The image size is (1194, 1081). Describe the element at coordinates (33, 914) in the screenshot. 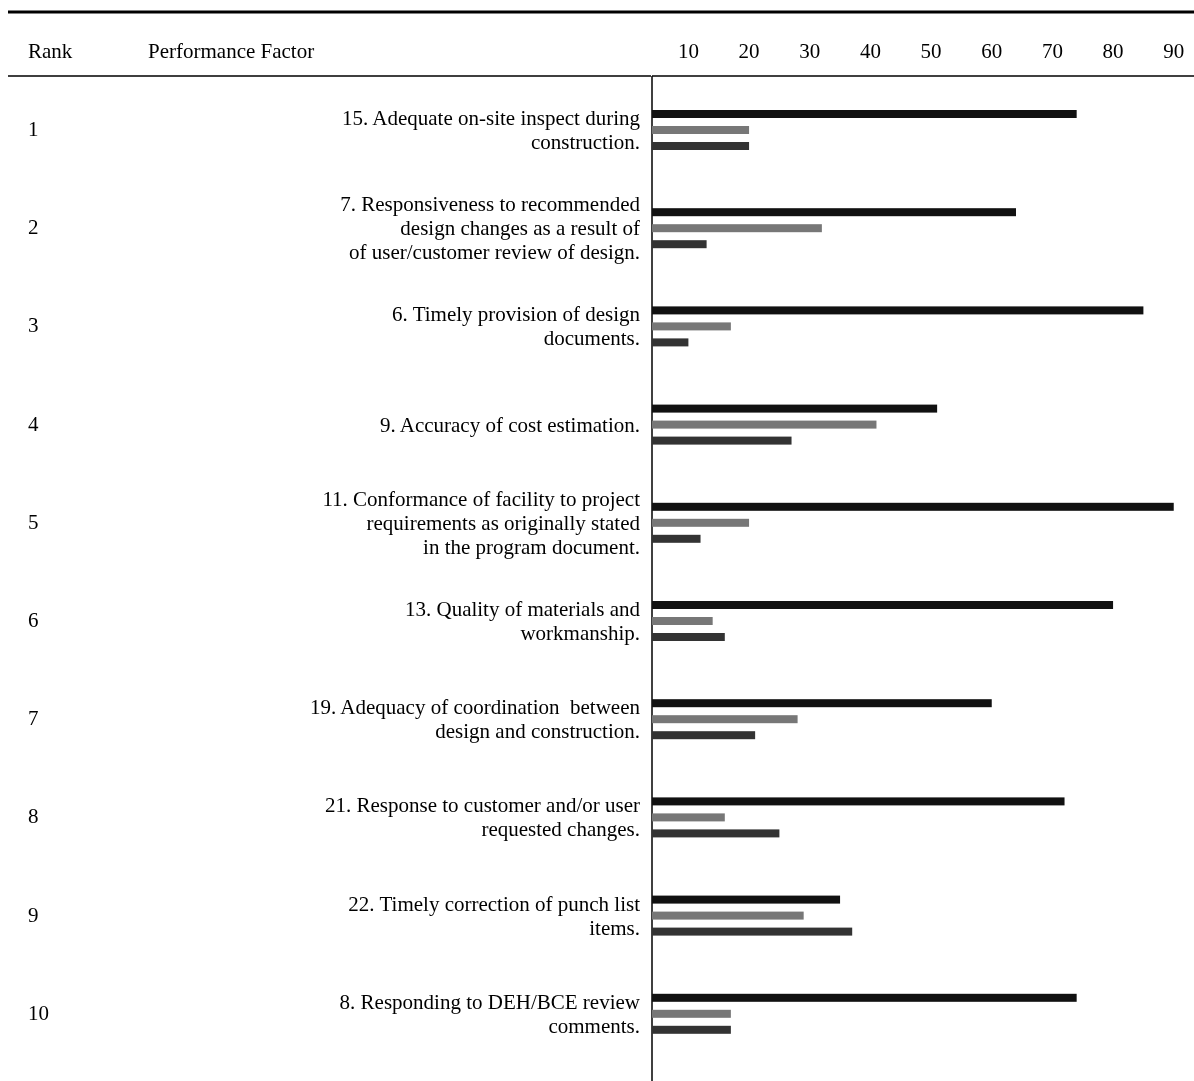

I see `text: 9` at that location.